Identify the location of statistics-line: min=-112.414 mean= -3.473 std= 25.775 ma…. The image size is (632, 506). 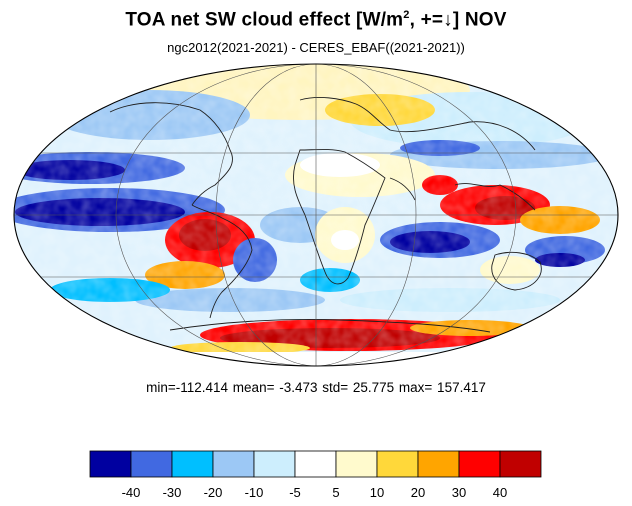
(316, 387).